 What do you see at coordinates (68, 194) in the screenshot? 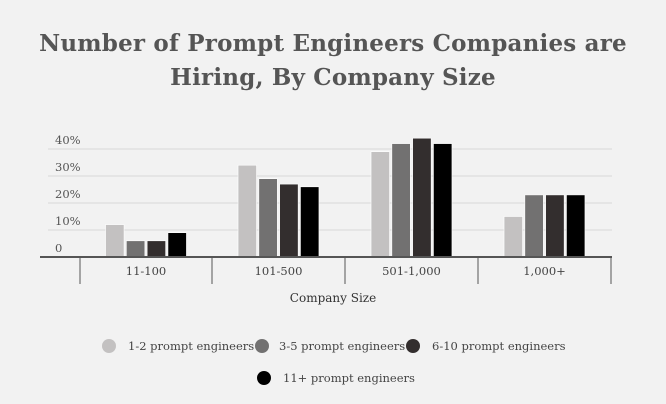
I see `y-tick-label: 20%` at bounding box center [68, 194].